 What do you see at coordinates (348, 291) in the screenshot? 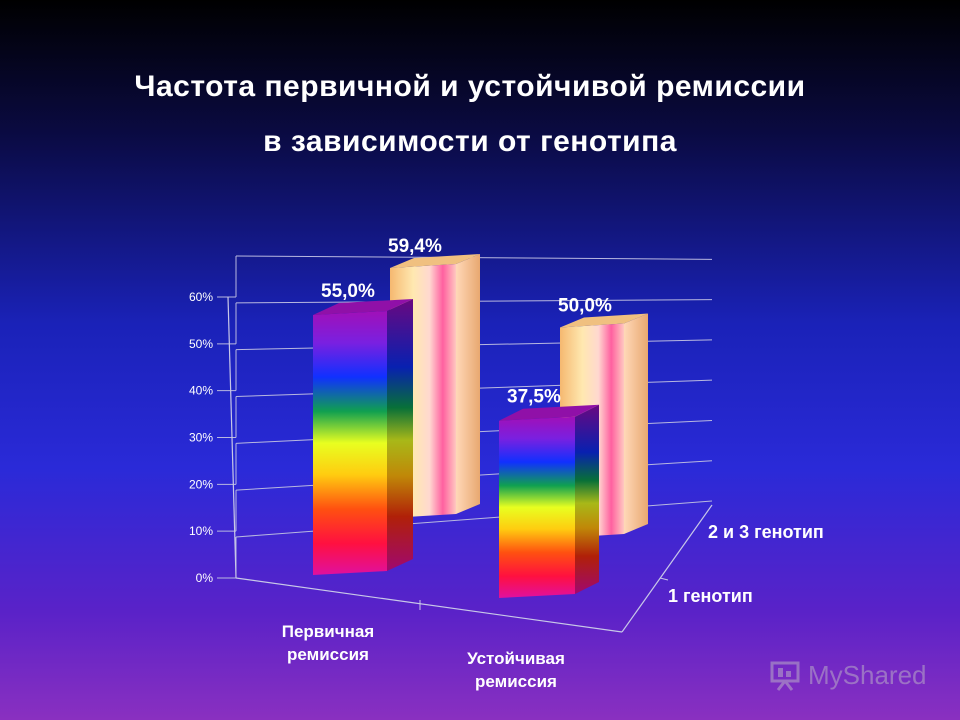
I see `data-label: 55,0%` at bounding box center [348, 291].